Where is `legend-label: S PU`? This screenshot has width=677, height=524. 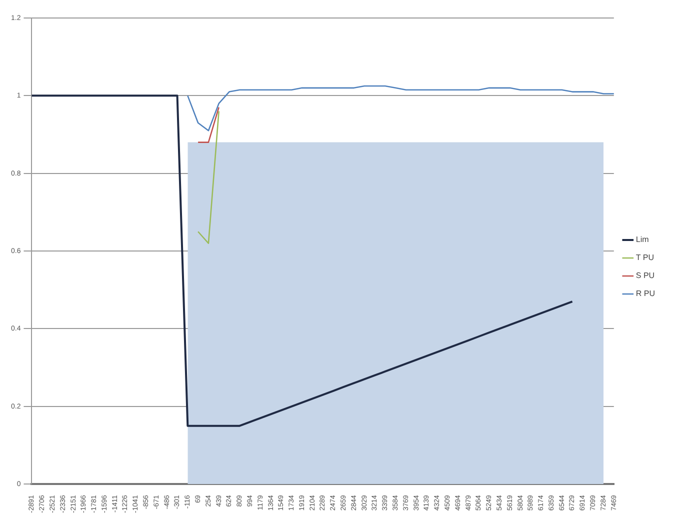 legend-label: S PU is located at coordinates (645, 275).